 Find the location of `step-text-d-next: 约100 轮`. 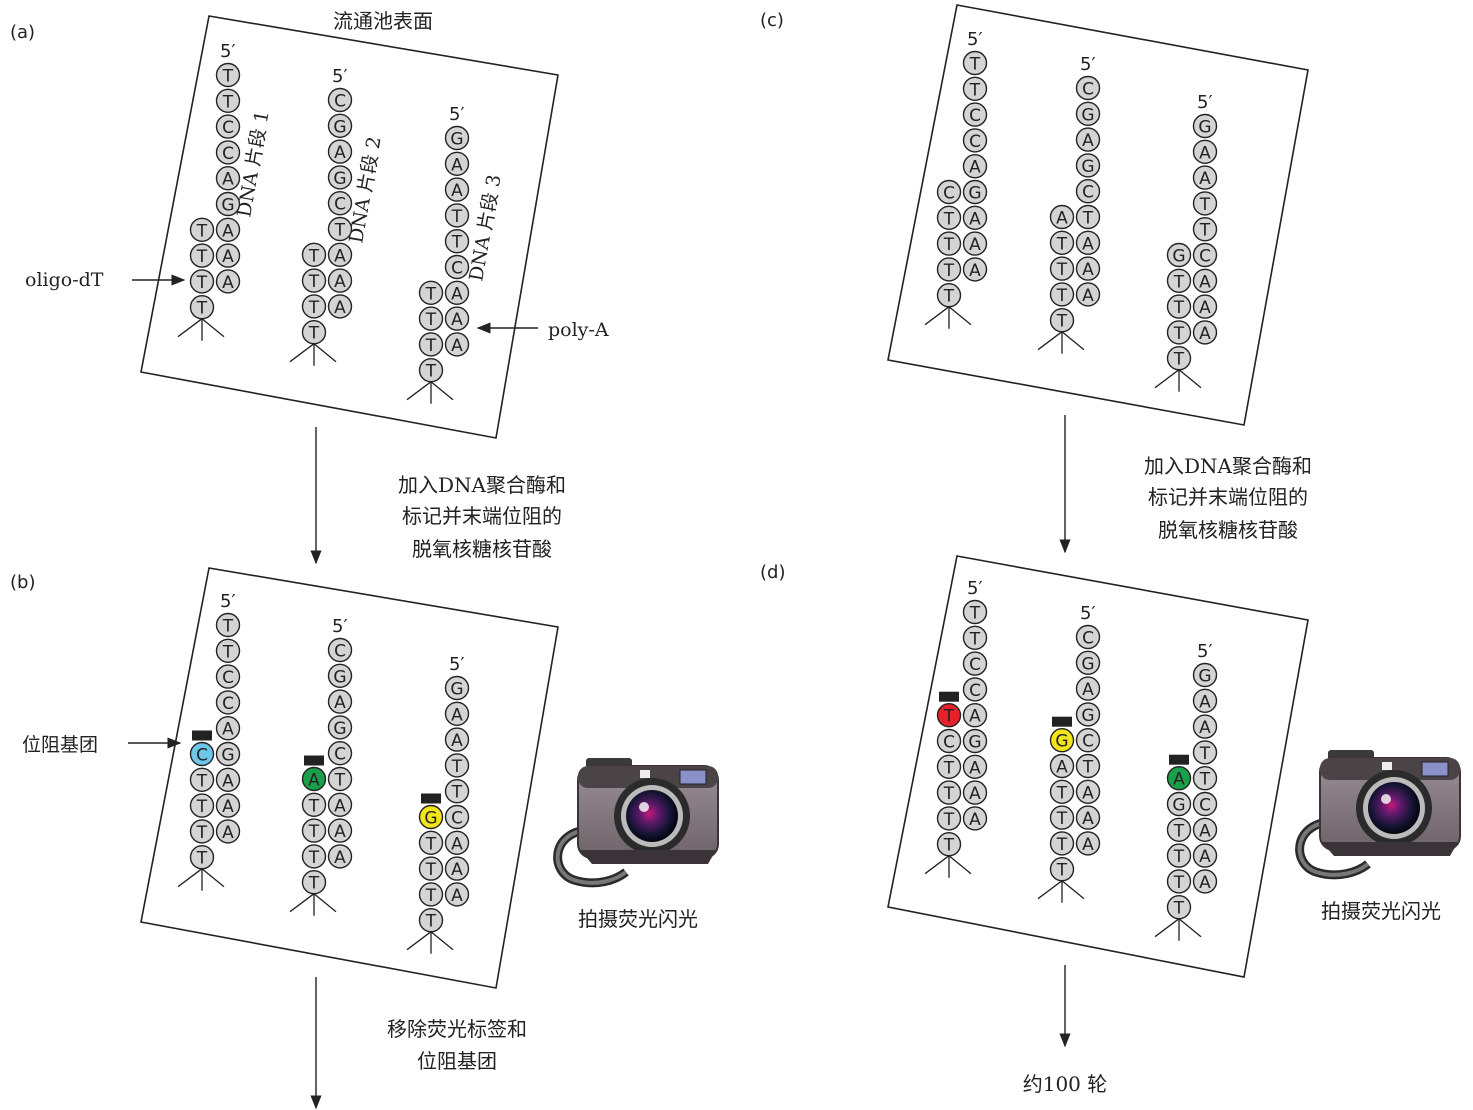

step-text-d-next: 约100 轮 is located at coordinates (1065, 1084).